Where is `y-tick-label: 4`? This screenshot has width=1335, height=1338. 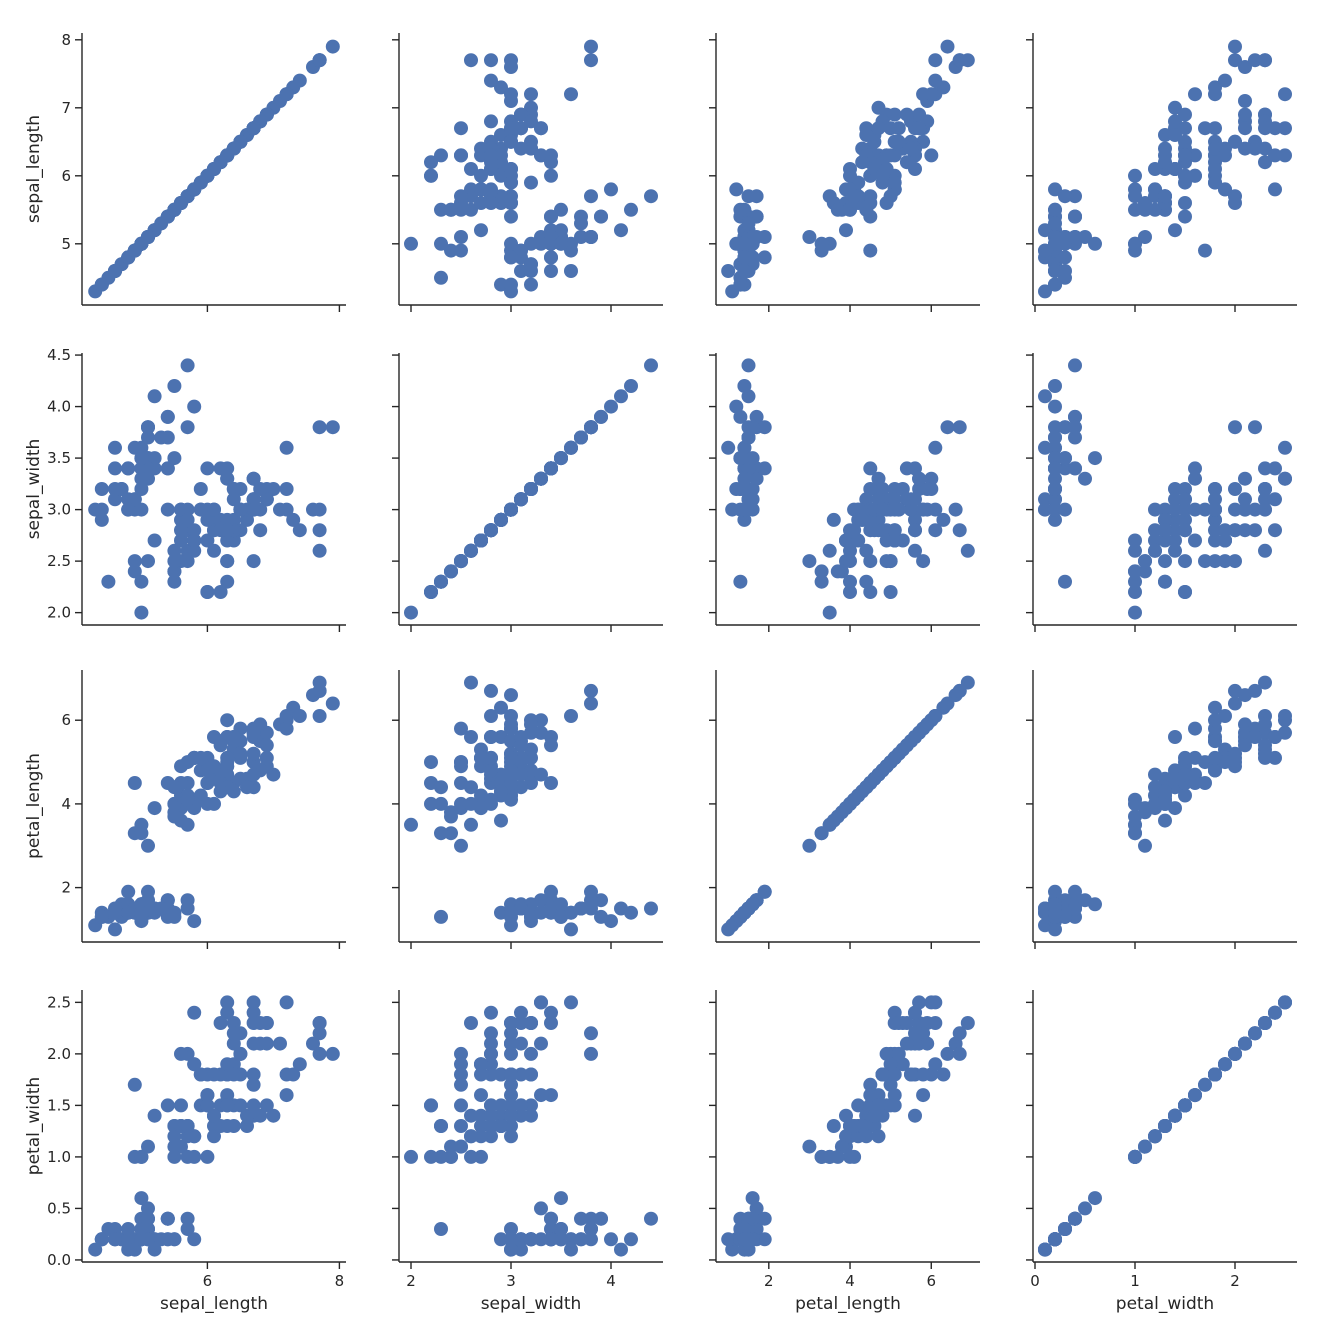 y-tick-label: 4 is located at coordinates (66, 804).